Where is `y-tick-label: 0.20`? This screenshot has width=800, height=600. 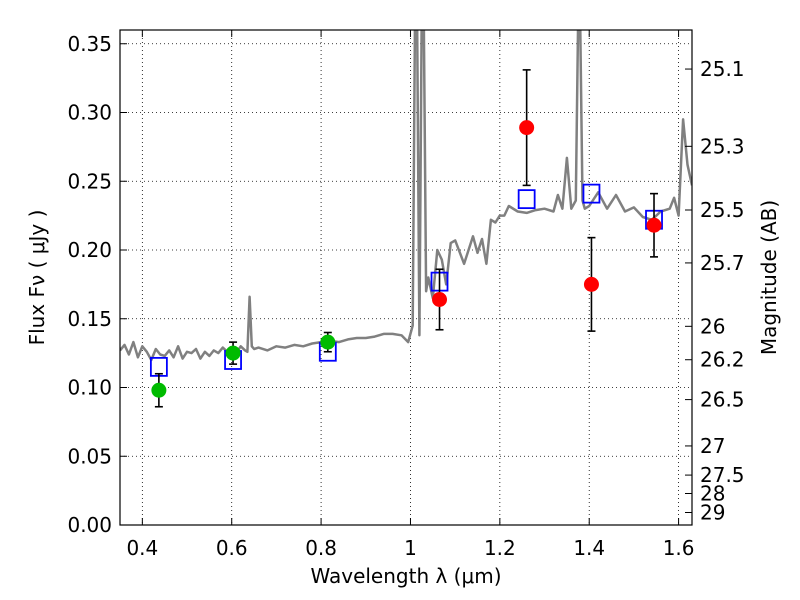
y-tick-label: 0.20 is located at coordinates (89, 250).